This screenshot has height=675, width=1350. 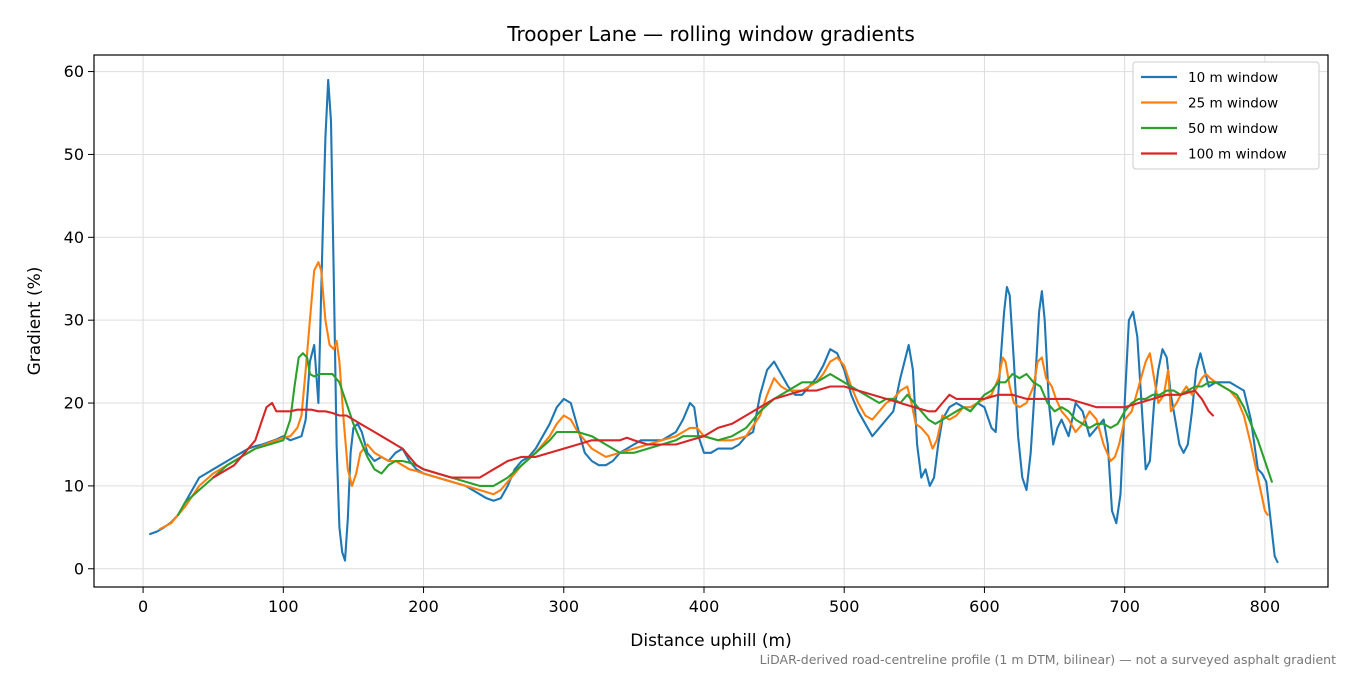 I want to click on series-line-100-m-window, so click(x=713, y=432).